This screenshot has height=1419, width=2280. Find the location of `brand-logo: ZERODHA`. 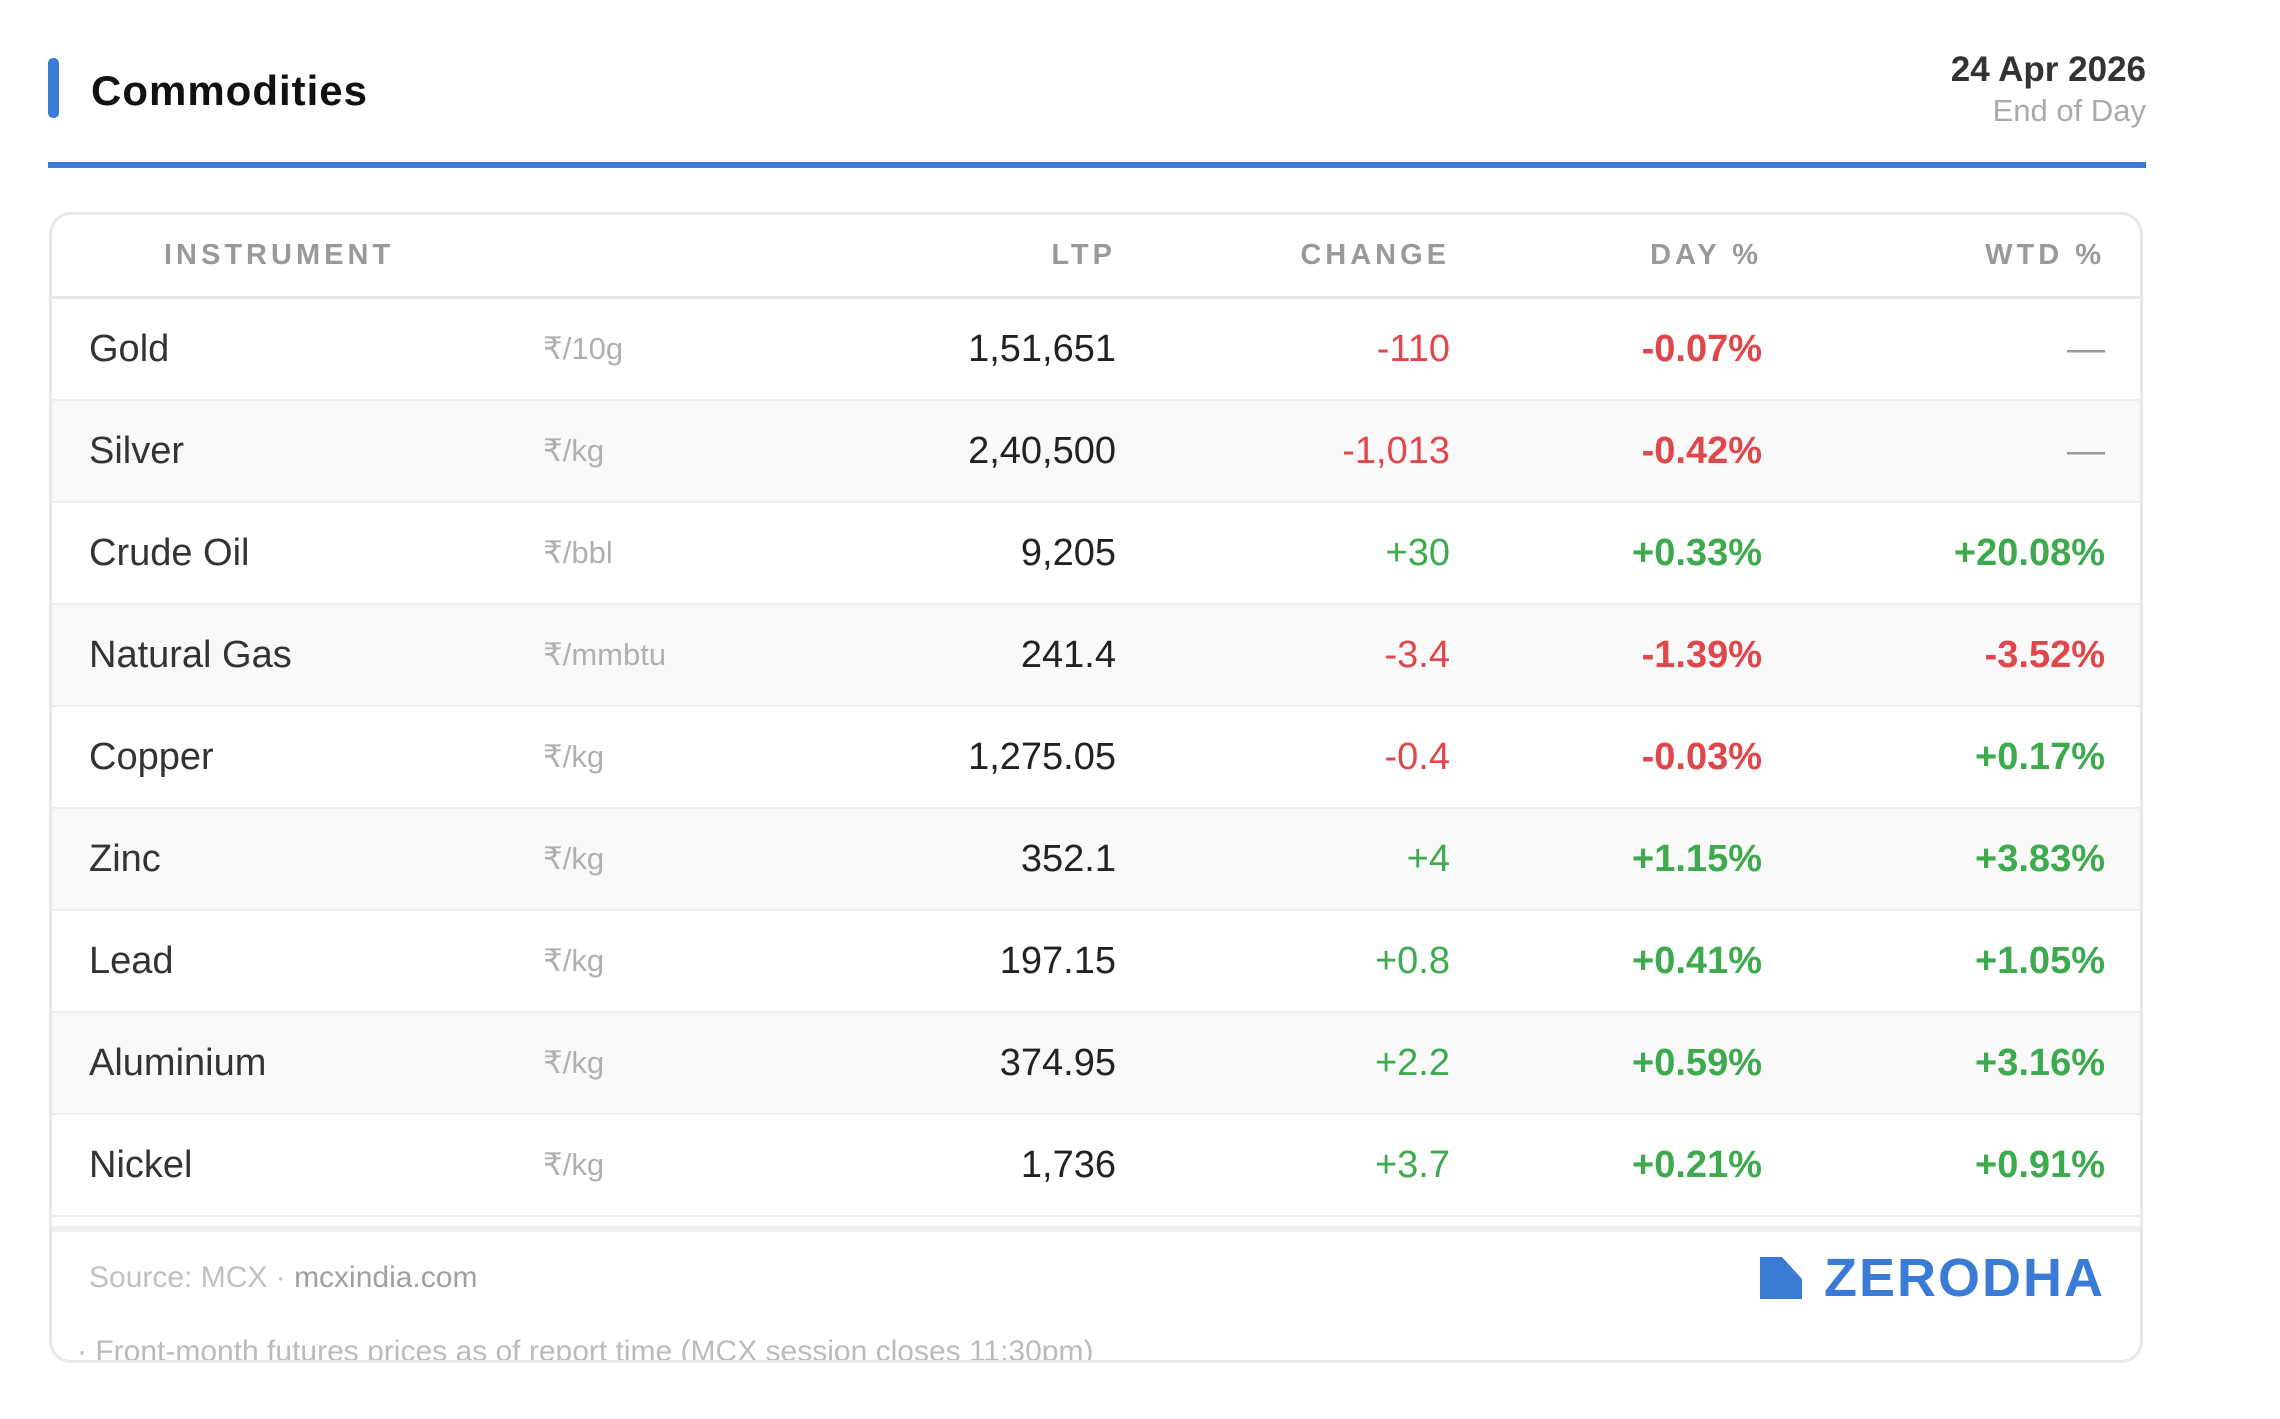

brand-logo: ZERODHA is located at coordinates (1932, 1278).